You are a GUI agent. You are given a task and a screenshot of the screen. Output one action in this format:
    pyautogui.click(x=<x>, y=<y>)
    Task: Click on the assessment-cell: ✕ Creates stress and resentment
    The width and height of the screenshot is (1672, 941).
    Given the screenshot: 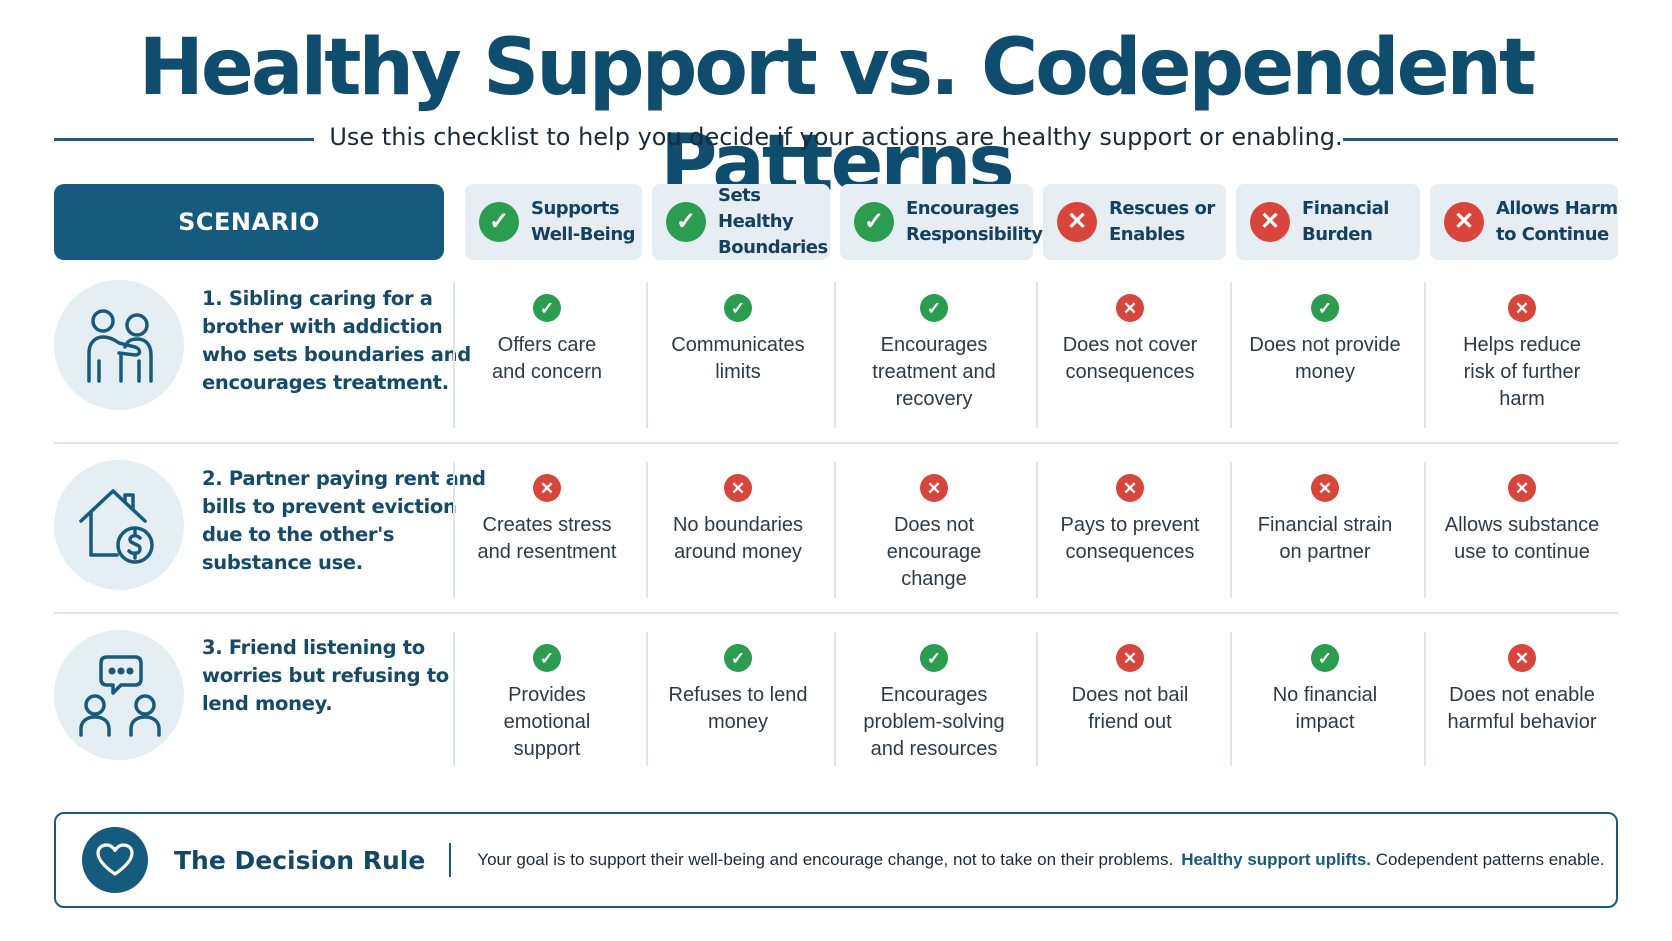 What is the action you would take?
    pyautogui.click(x=547, y=520)
    